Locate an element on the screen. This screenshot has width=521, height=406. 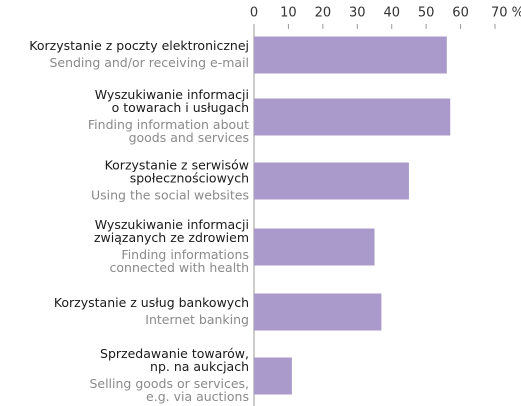
x-tick-label: 10 is located at coordinates (288, 13).